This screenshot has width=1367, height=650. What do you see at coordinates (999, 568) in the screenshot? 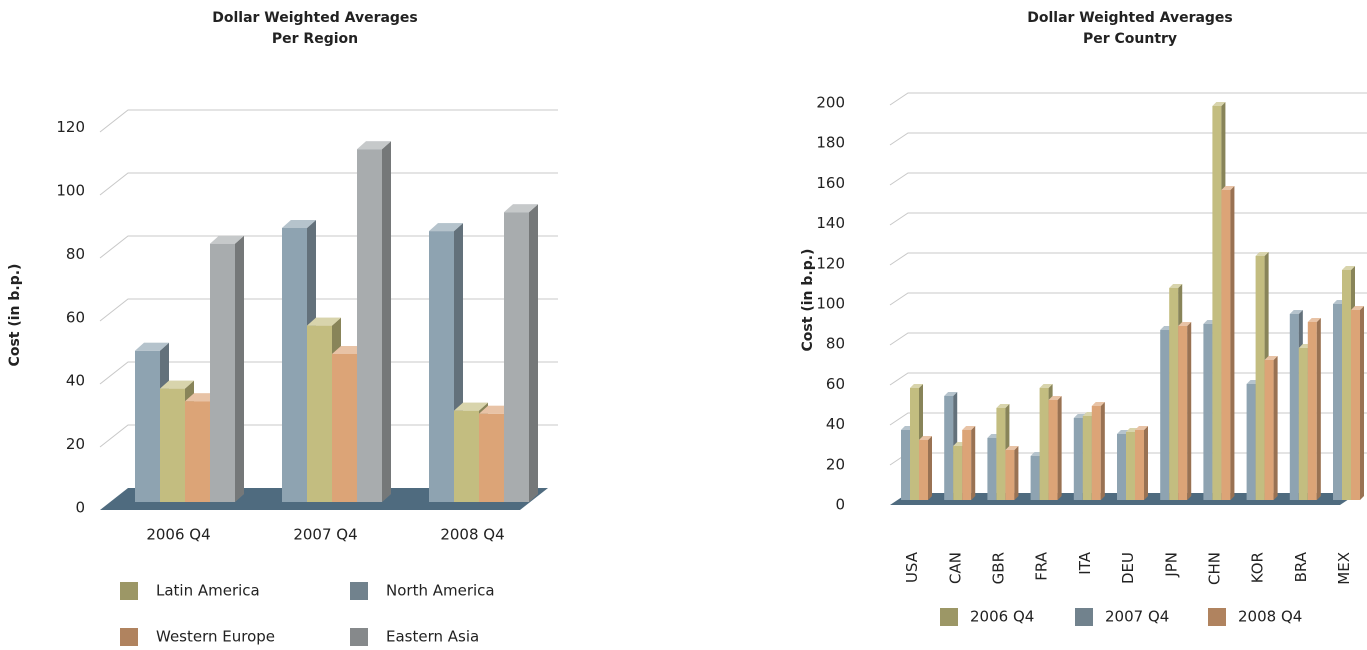
I see `x-tick-label: GBR` at bounding box center [999, 568].